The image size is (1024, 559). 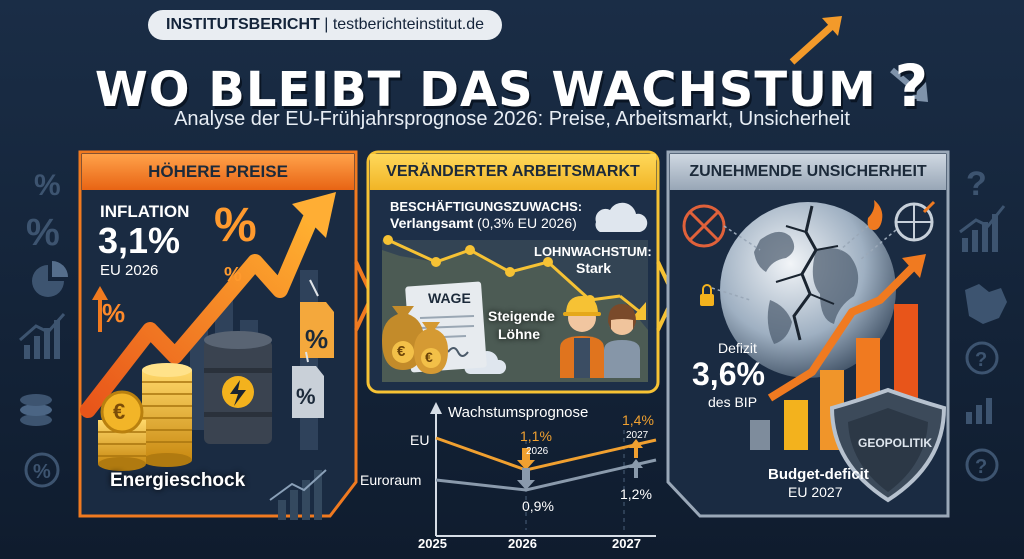 I want to click on lock-icon, so click(x=707, y=295).